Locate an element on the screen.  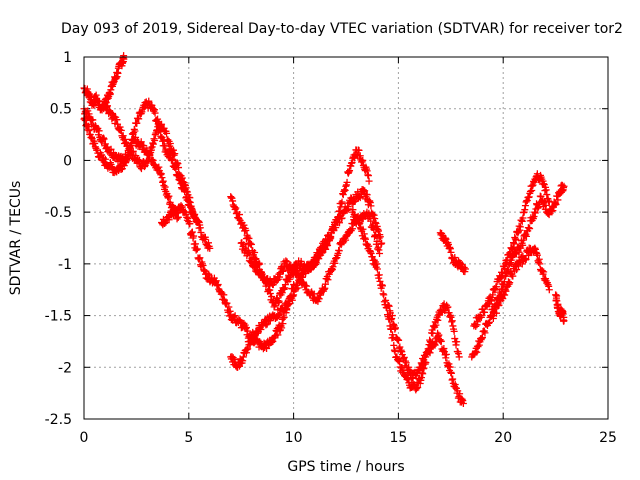
y-tick-label: -1.5 is located at coordinates (58, 317).